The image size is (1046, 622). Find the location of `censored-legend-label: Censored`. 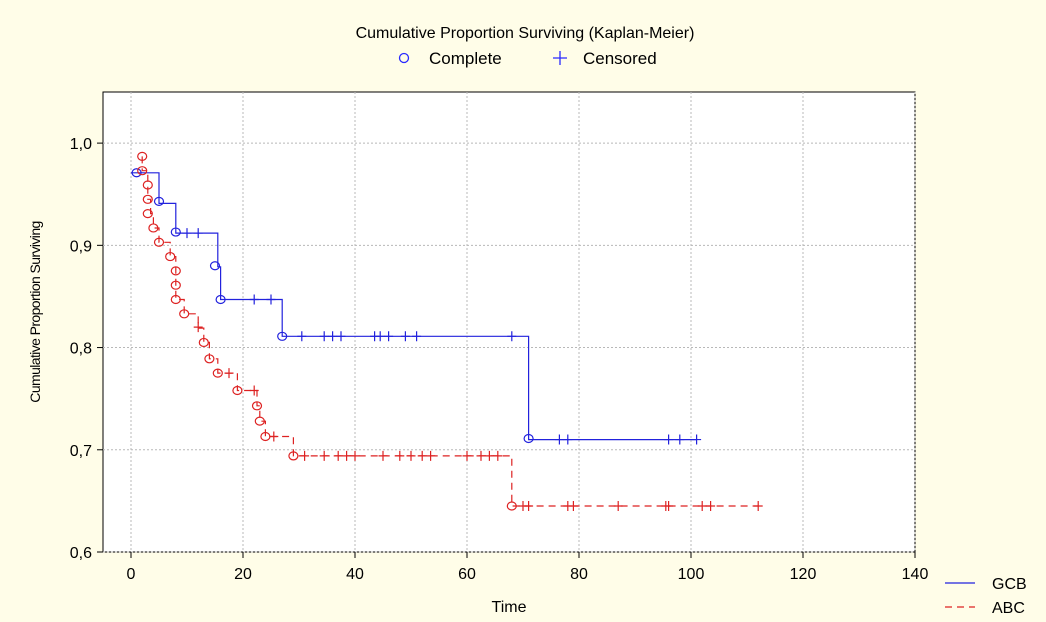

censored-legend-label: Censored is located at coordinates (620, 58).